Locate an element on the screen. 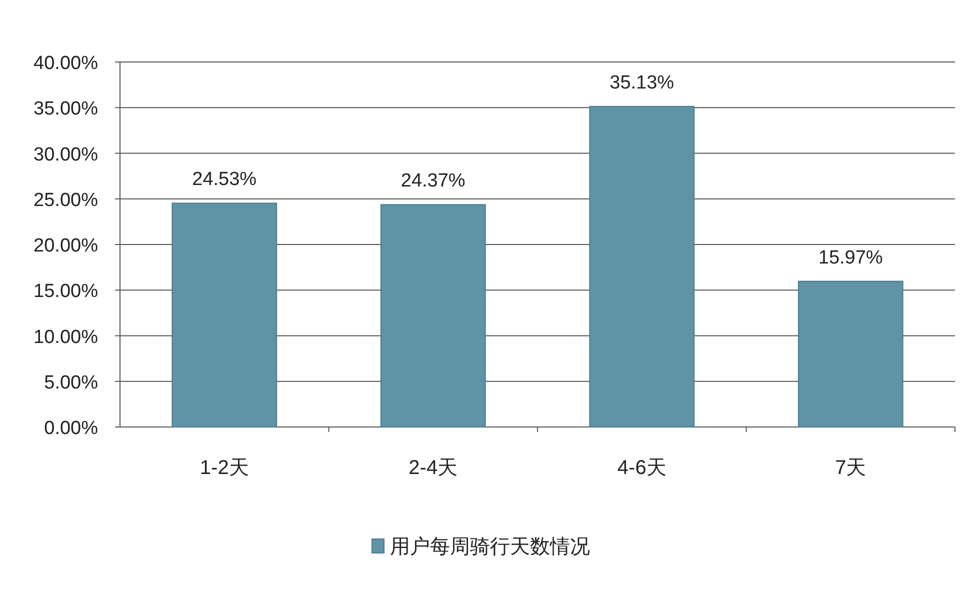  legend-label: 用户每周骑行天数情况 is located at coordinates (490, 547).